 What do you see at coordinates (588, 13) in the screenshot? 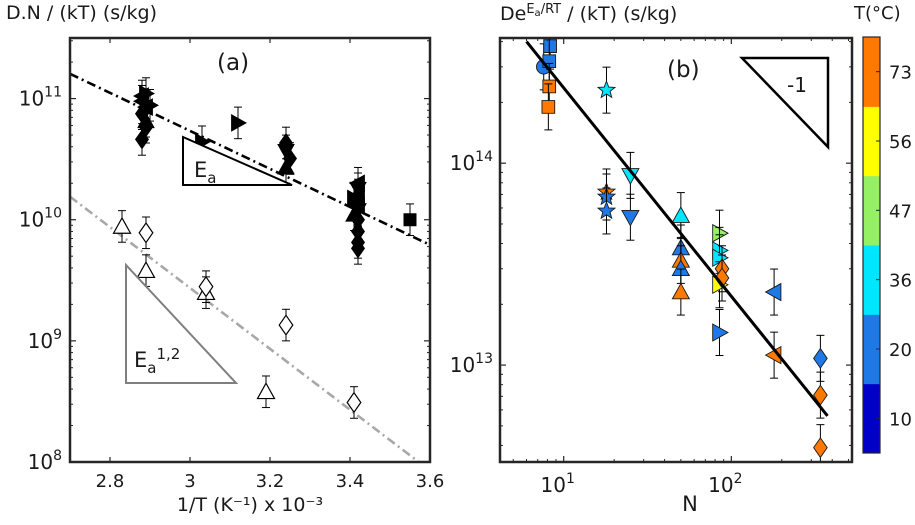
I see `panel-b-title: DeEa/RT / (kT) (s/kg)` at bounding box center [588, 13].